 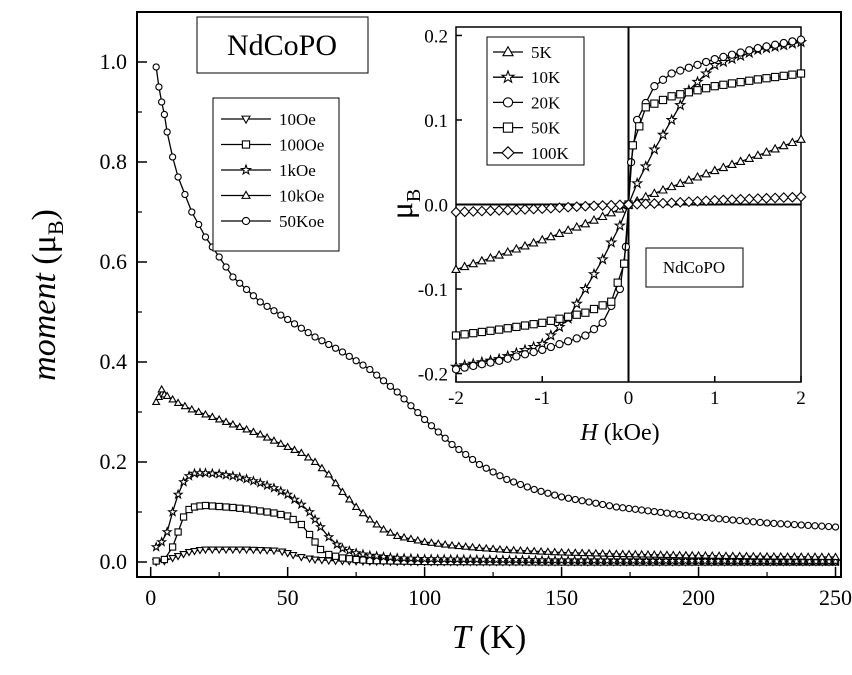 What do you see at coordinates (436, 121) in the screenshot?
I see `inset-y-tick-label: 0.1` at bounding box center [436, 121].